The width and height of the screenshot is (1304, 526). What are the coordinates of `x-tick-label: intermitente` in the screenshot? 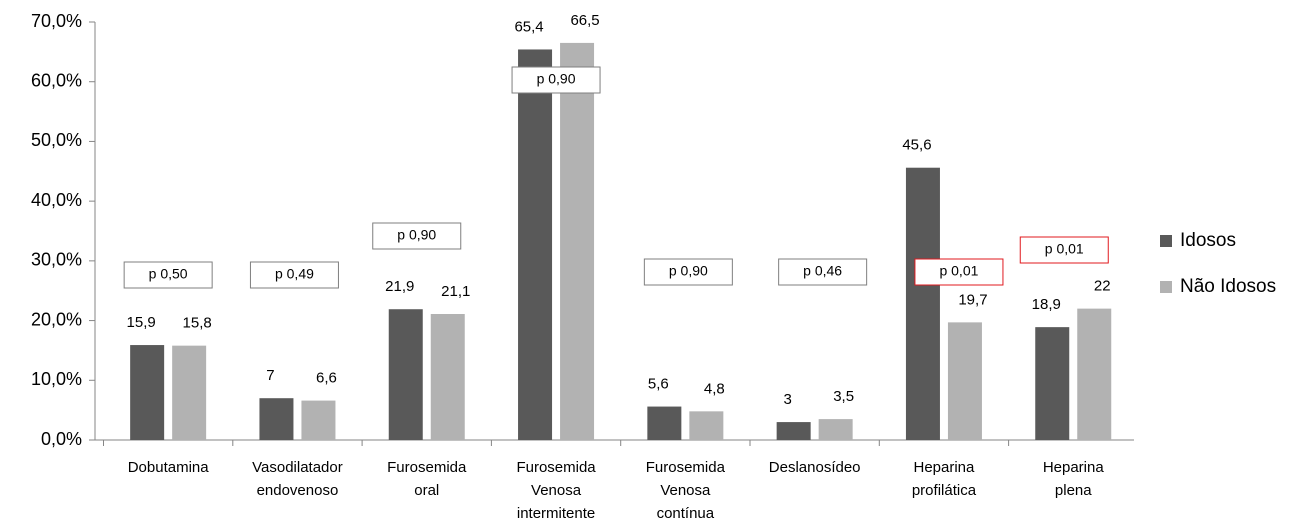 It's located at (556, 513).